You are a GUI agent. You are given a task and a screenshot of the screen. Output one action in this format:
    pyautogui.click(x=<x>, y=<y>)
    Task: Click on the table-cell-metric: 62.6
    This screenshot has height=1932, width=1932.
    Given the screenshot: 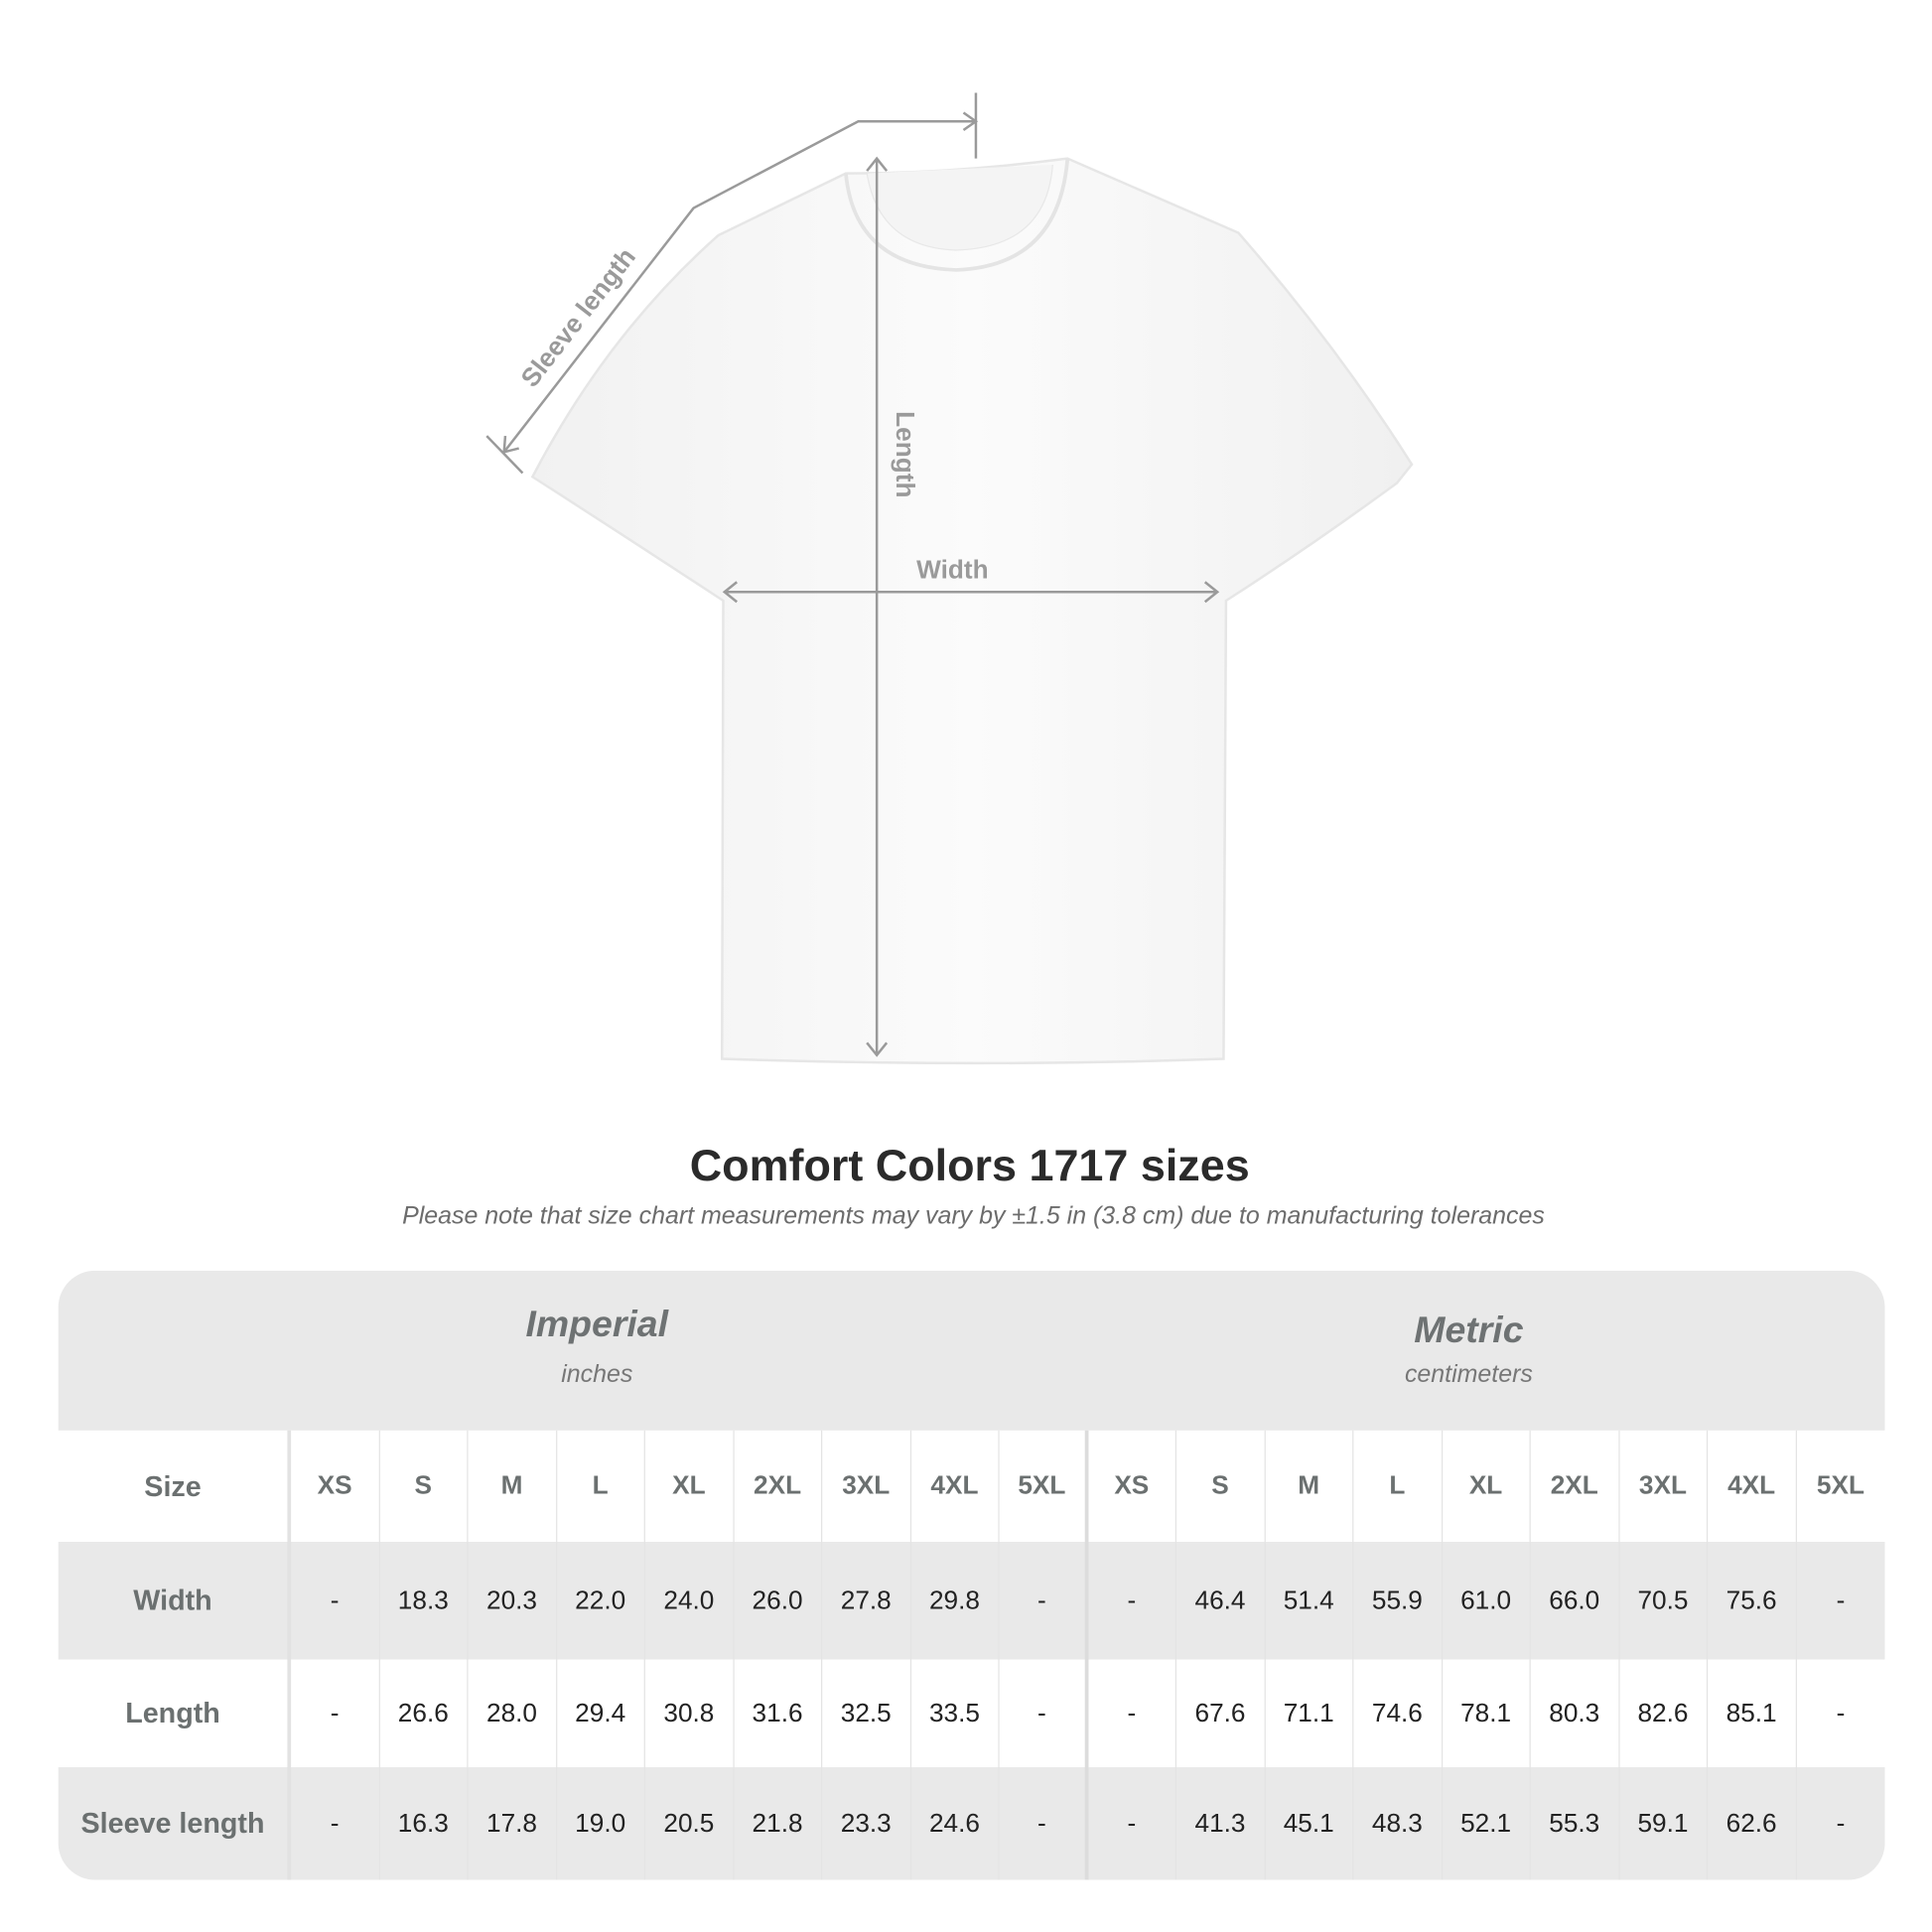 What is the action you would take?
    pyautogui.click(x=1753, y=1823)
    